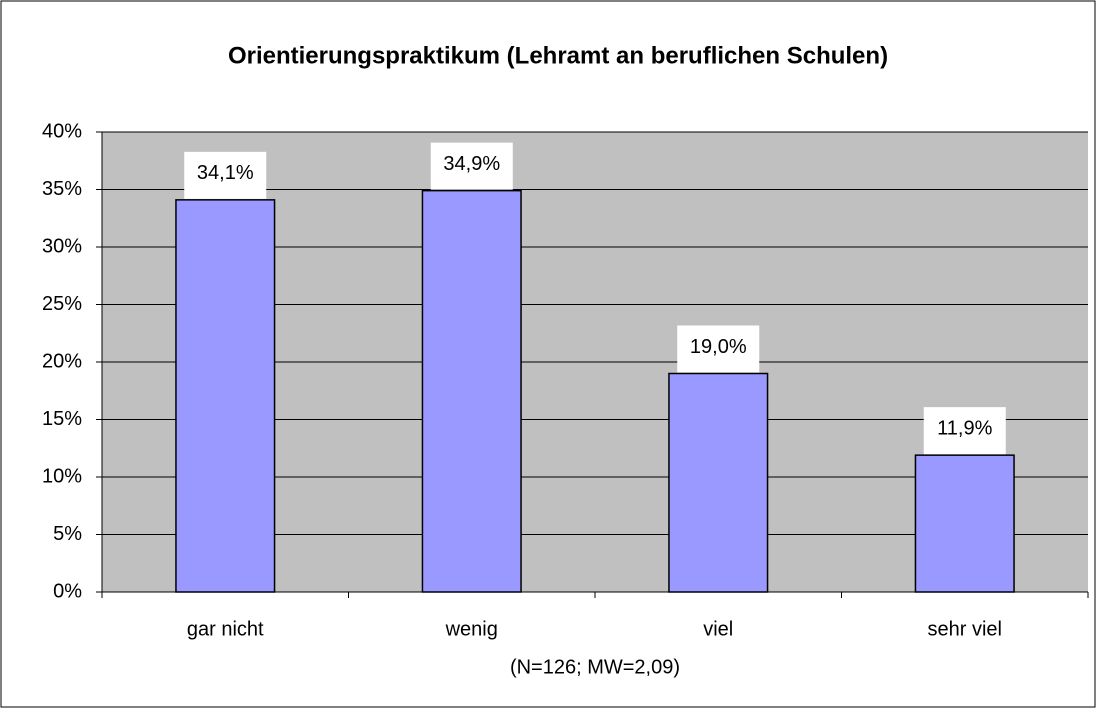  Describe the element at coordinates (62, 189) in the screenshot. I see `y-tick-label: 35%` at that location.